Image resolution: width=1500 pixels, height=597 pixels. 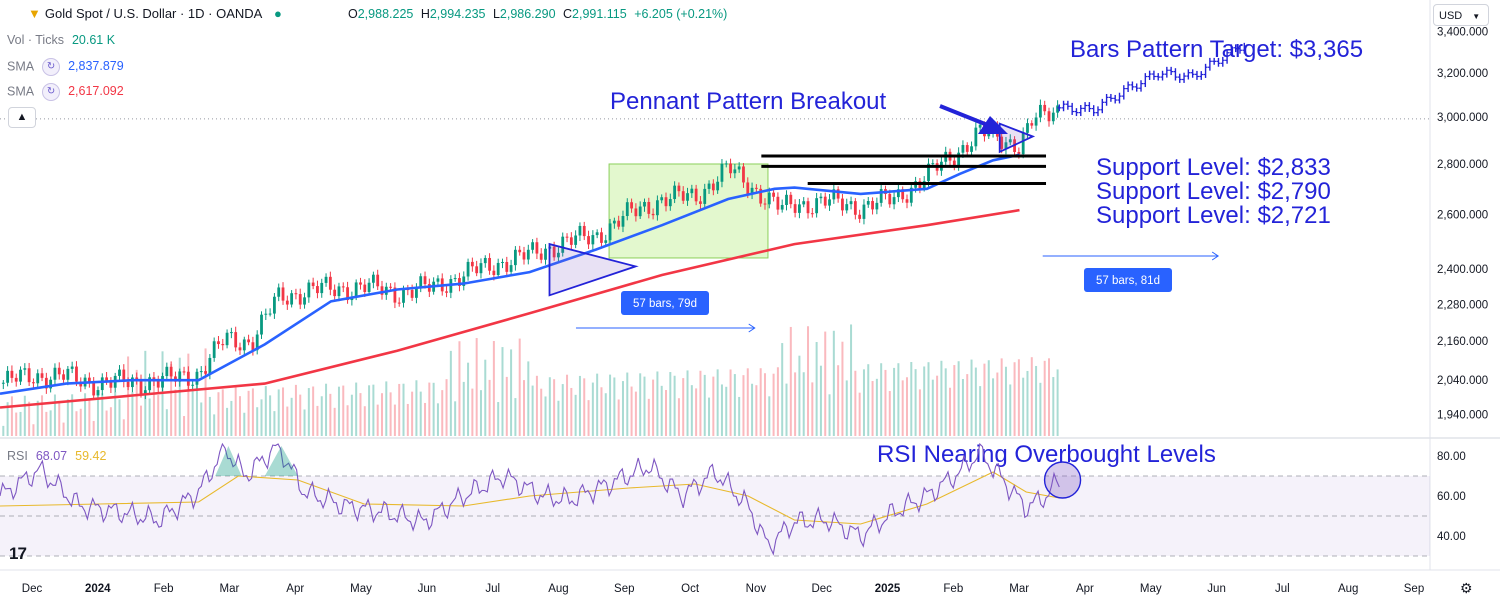 What do you see at coordinates (1151, 589) in the screenshot?
I see `time-tick-label: May` at bounding box center [1151, 589].